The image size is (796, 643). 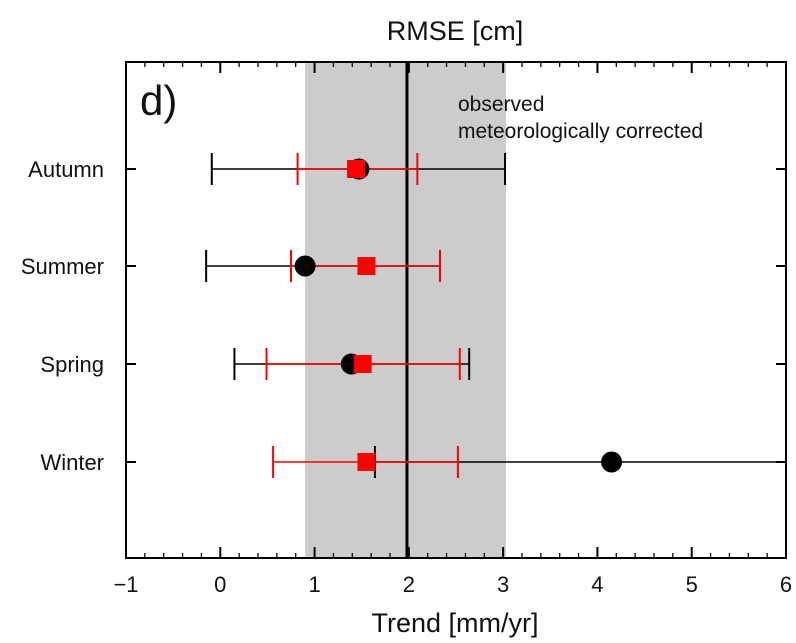 I want to click on category-label-summer: Summer, so click(x=62, y=266).